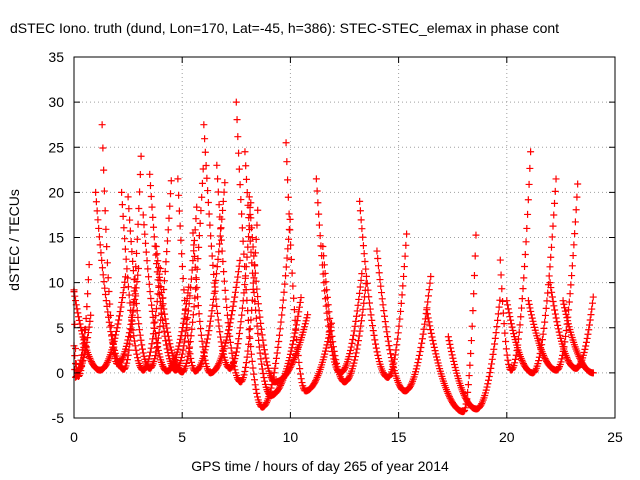 The image size is (640, 480). What do you see at coordinates (14, 240) in the screenshot?
I see `y-axis-label: dSTEC / TECUs` at bounding box center [14, 240].